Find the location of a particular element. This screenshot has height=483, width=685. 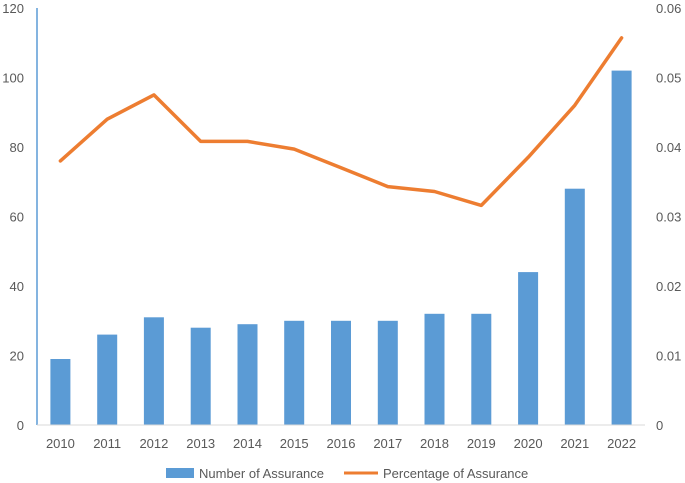

bar-2019 is located at coordinates (481, 369).